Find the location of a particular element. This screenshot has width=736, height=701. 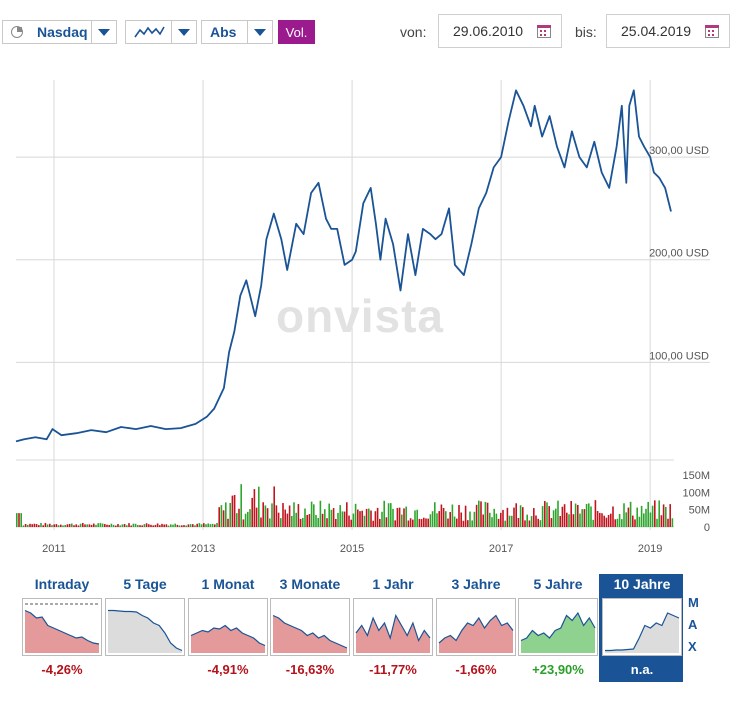

period-label: Intraday is located at coordinates (62, 584).